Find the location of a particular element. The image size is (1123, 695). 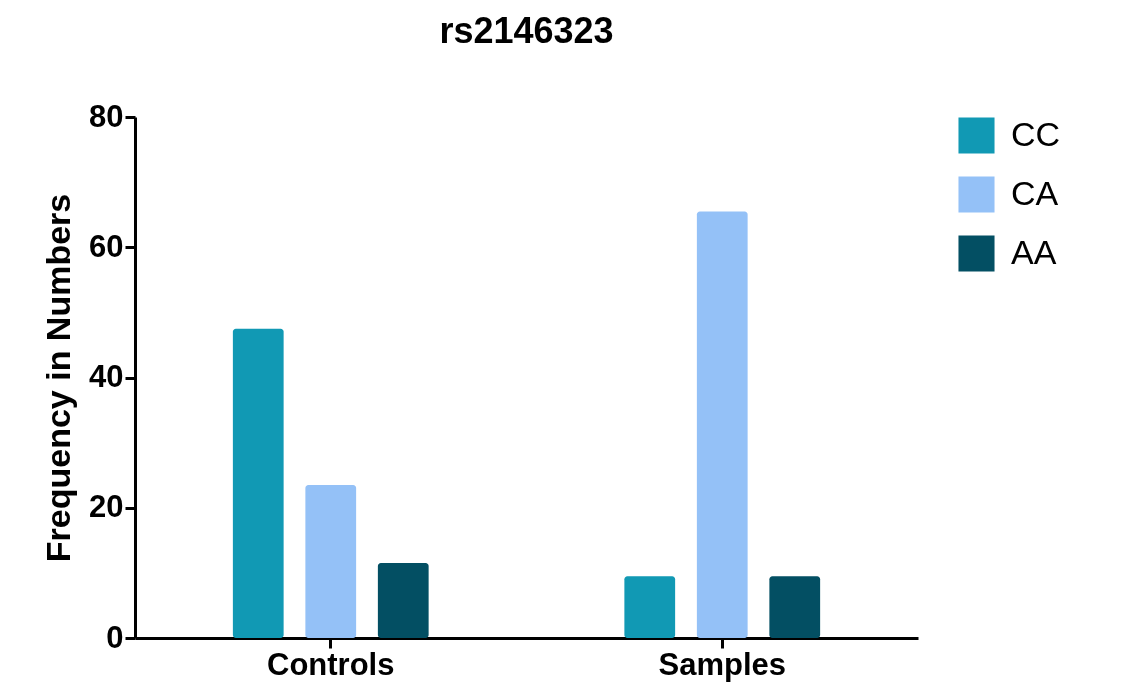

y-axis-title: Frequency in Numbers is located at coordinates (58, 378).